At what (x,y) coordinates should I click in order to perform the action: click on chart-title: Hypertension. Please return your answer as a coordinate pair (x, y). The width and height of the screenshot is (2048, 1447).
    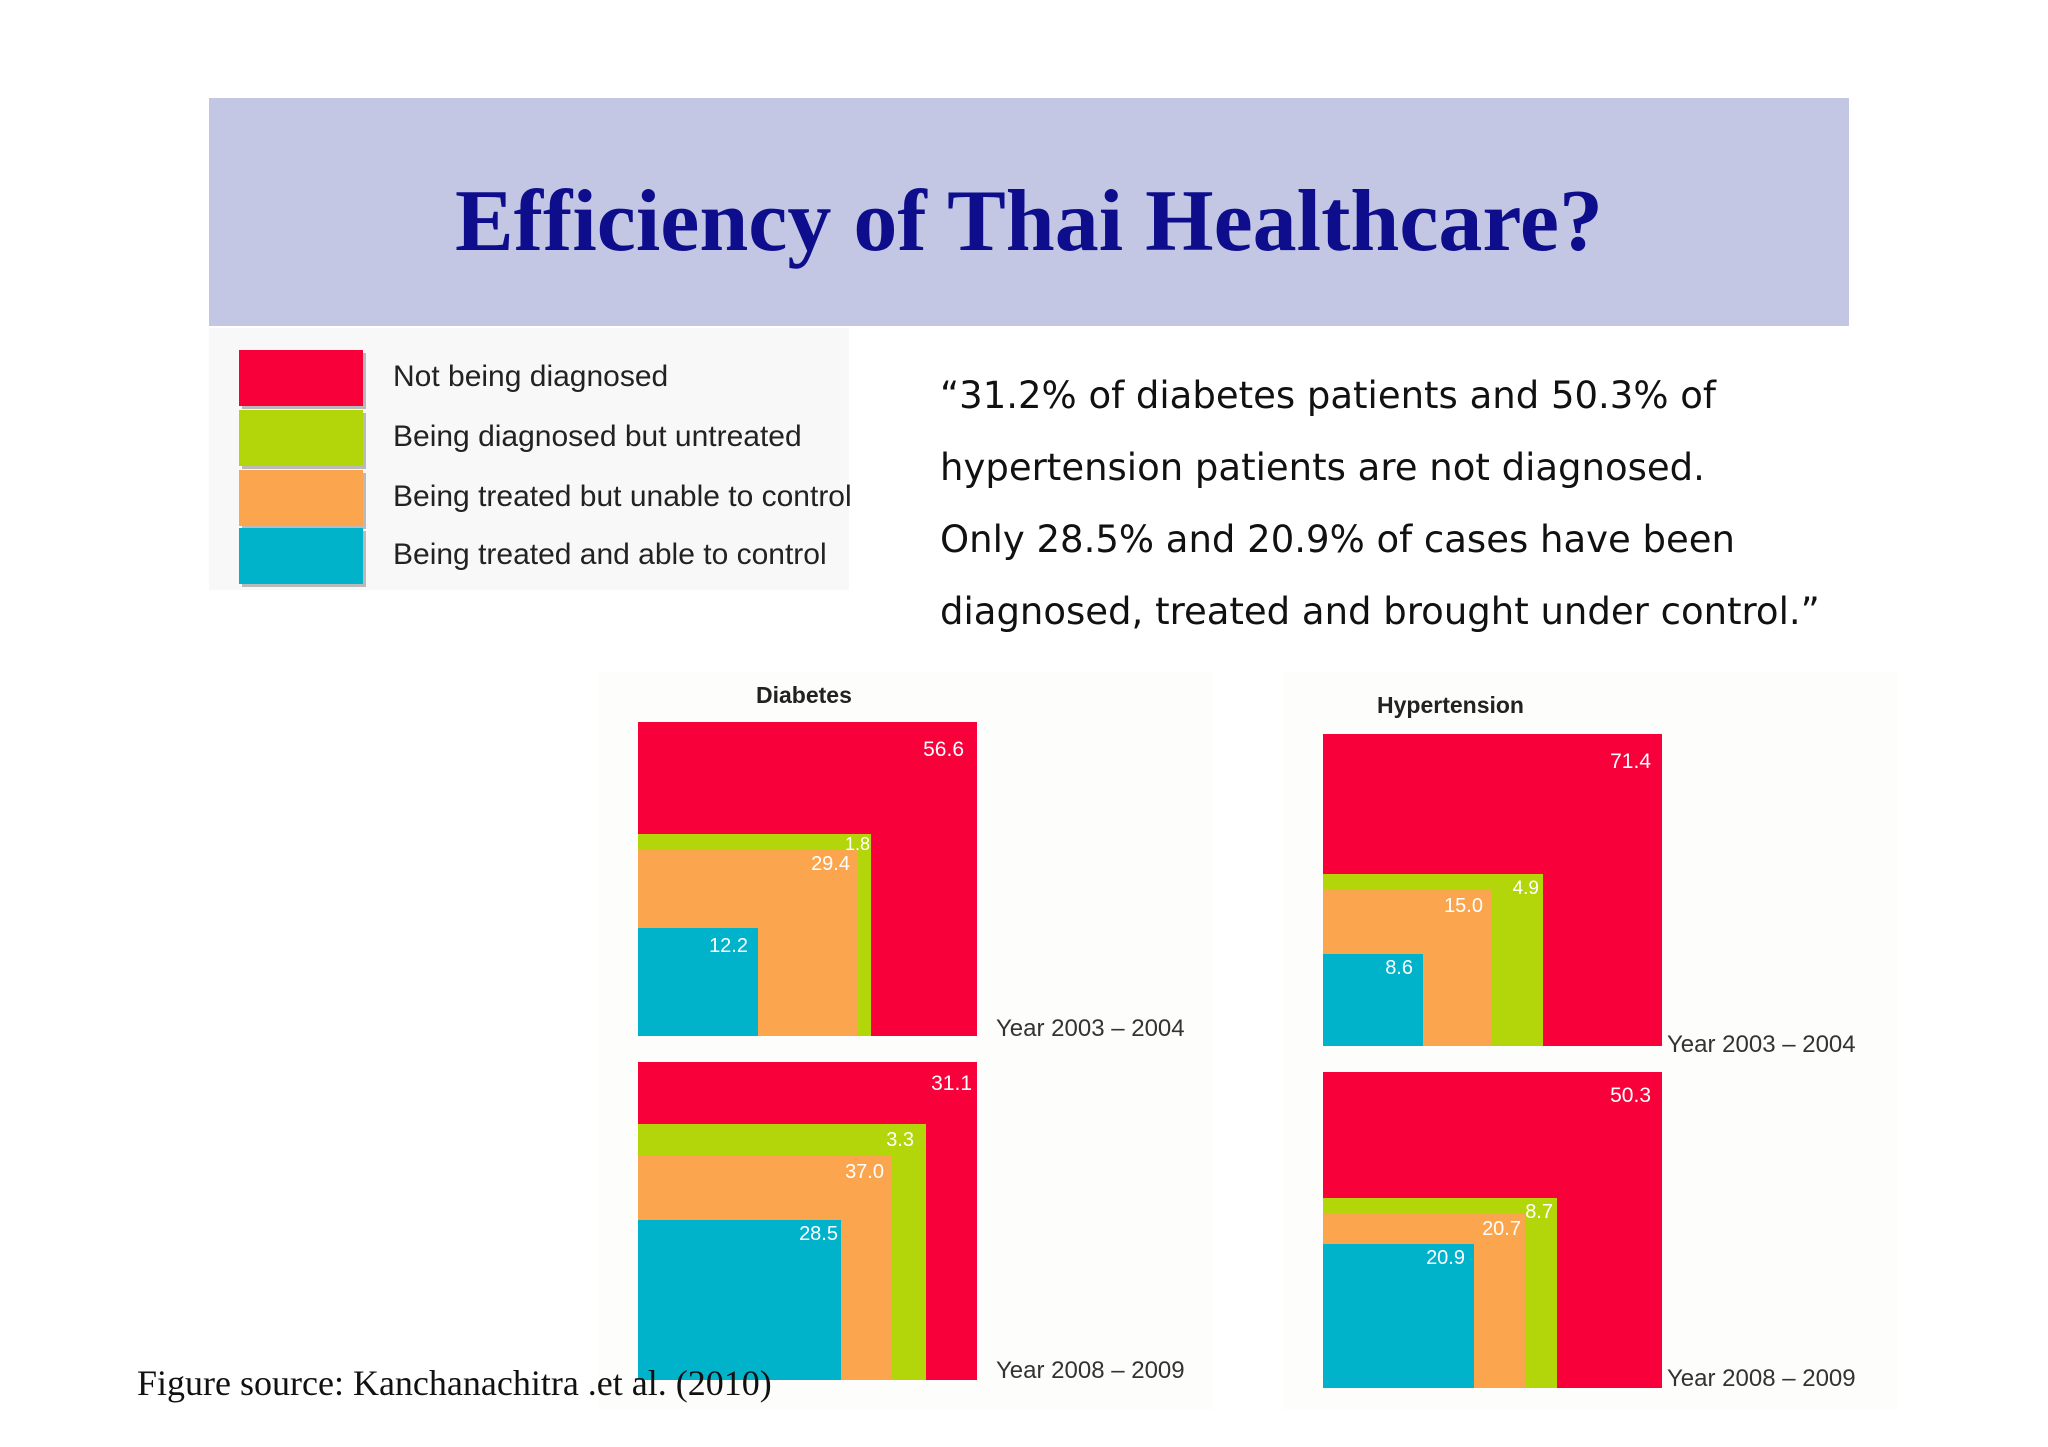
    Looking at the image, I should click on (1450, 705).